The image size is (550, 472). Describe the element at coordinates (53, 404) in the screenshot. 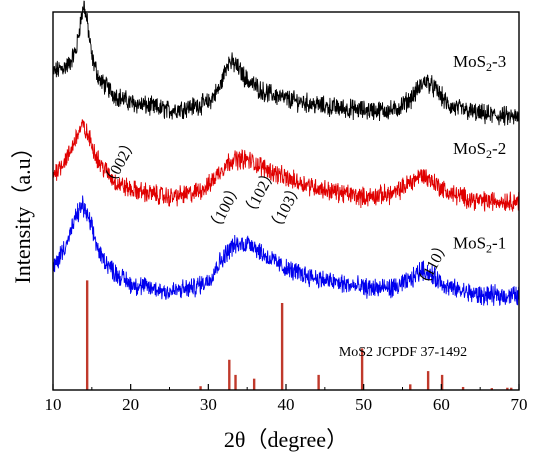

I see `x-tick-label: 10` at that location.